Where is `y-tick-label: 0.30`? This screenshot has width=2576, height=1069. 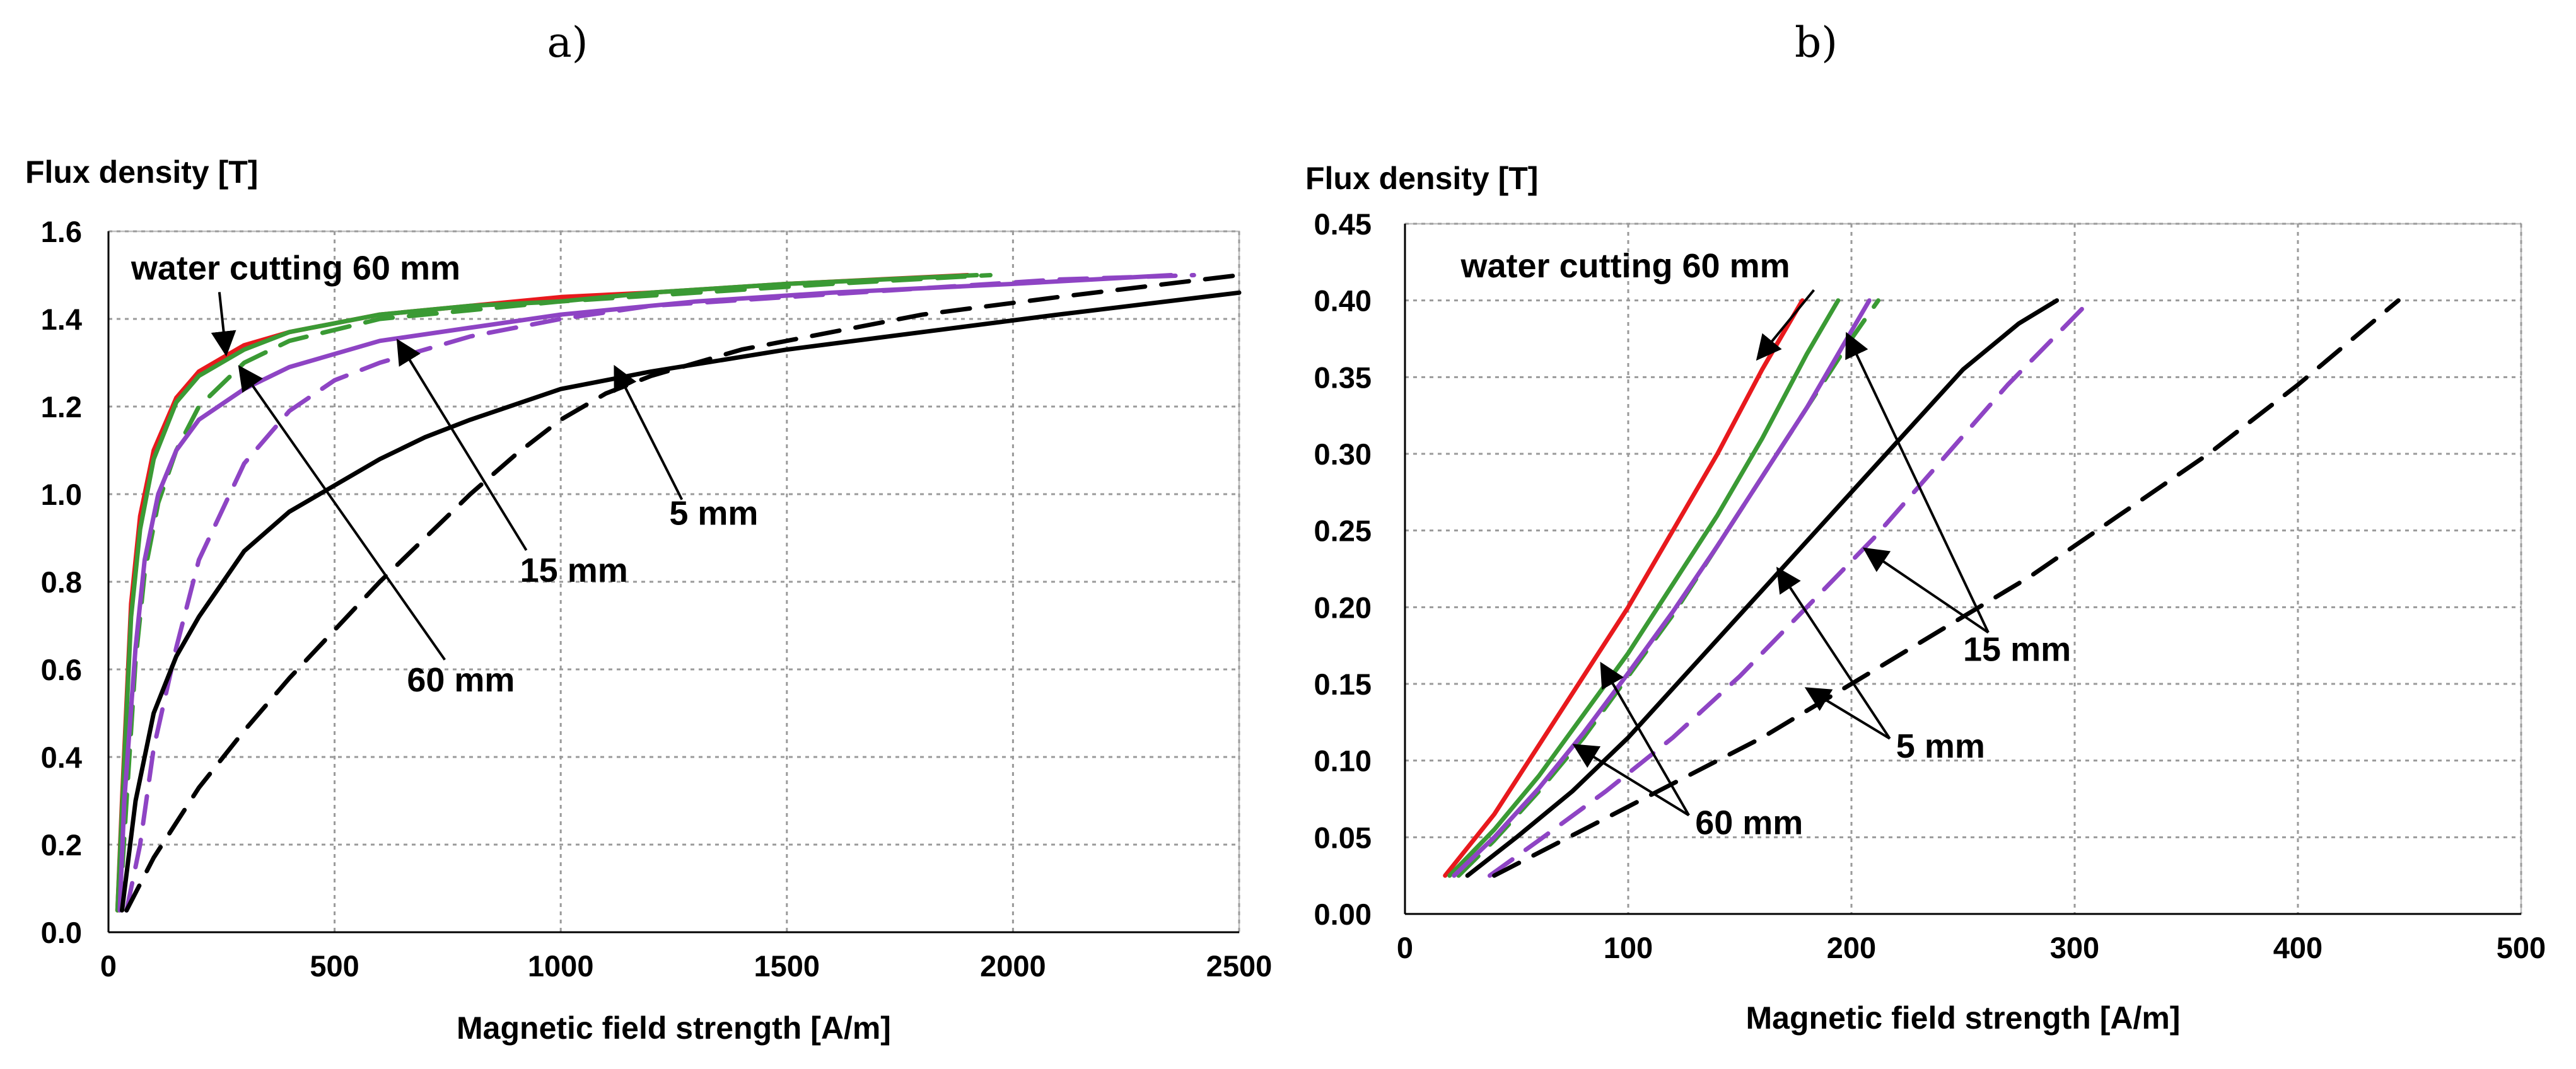 y-tick-label: 0.30 is located at coordinates (1343, 454).